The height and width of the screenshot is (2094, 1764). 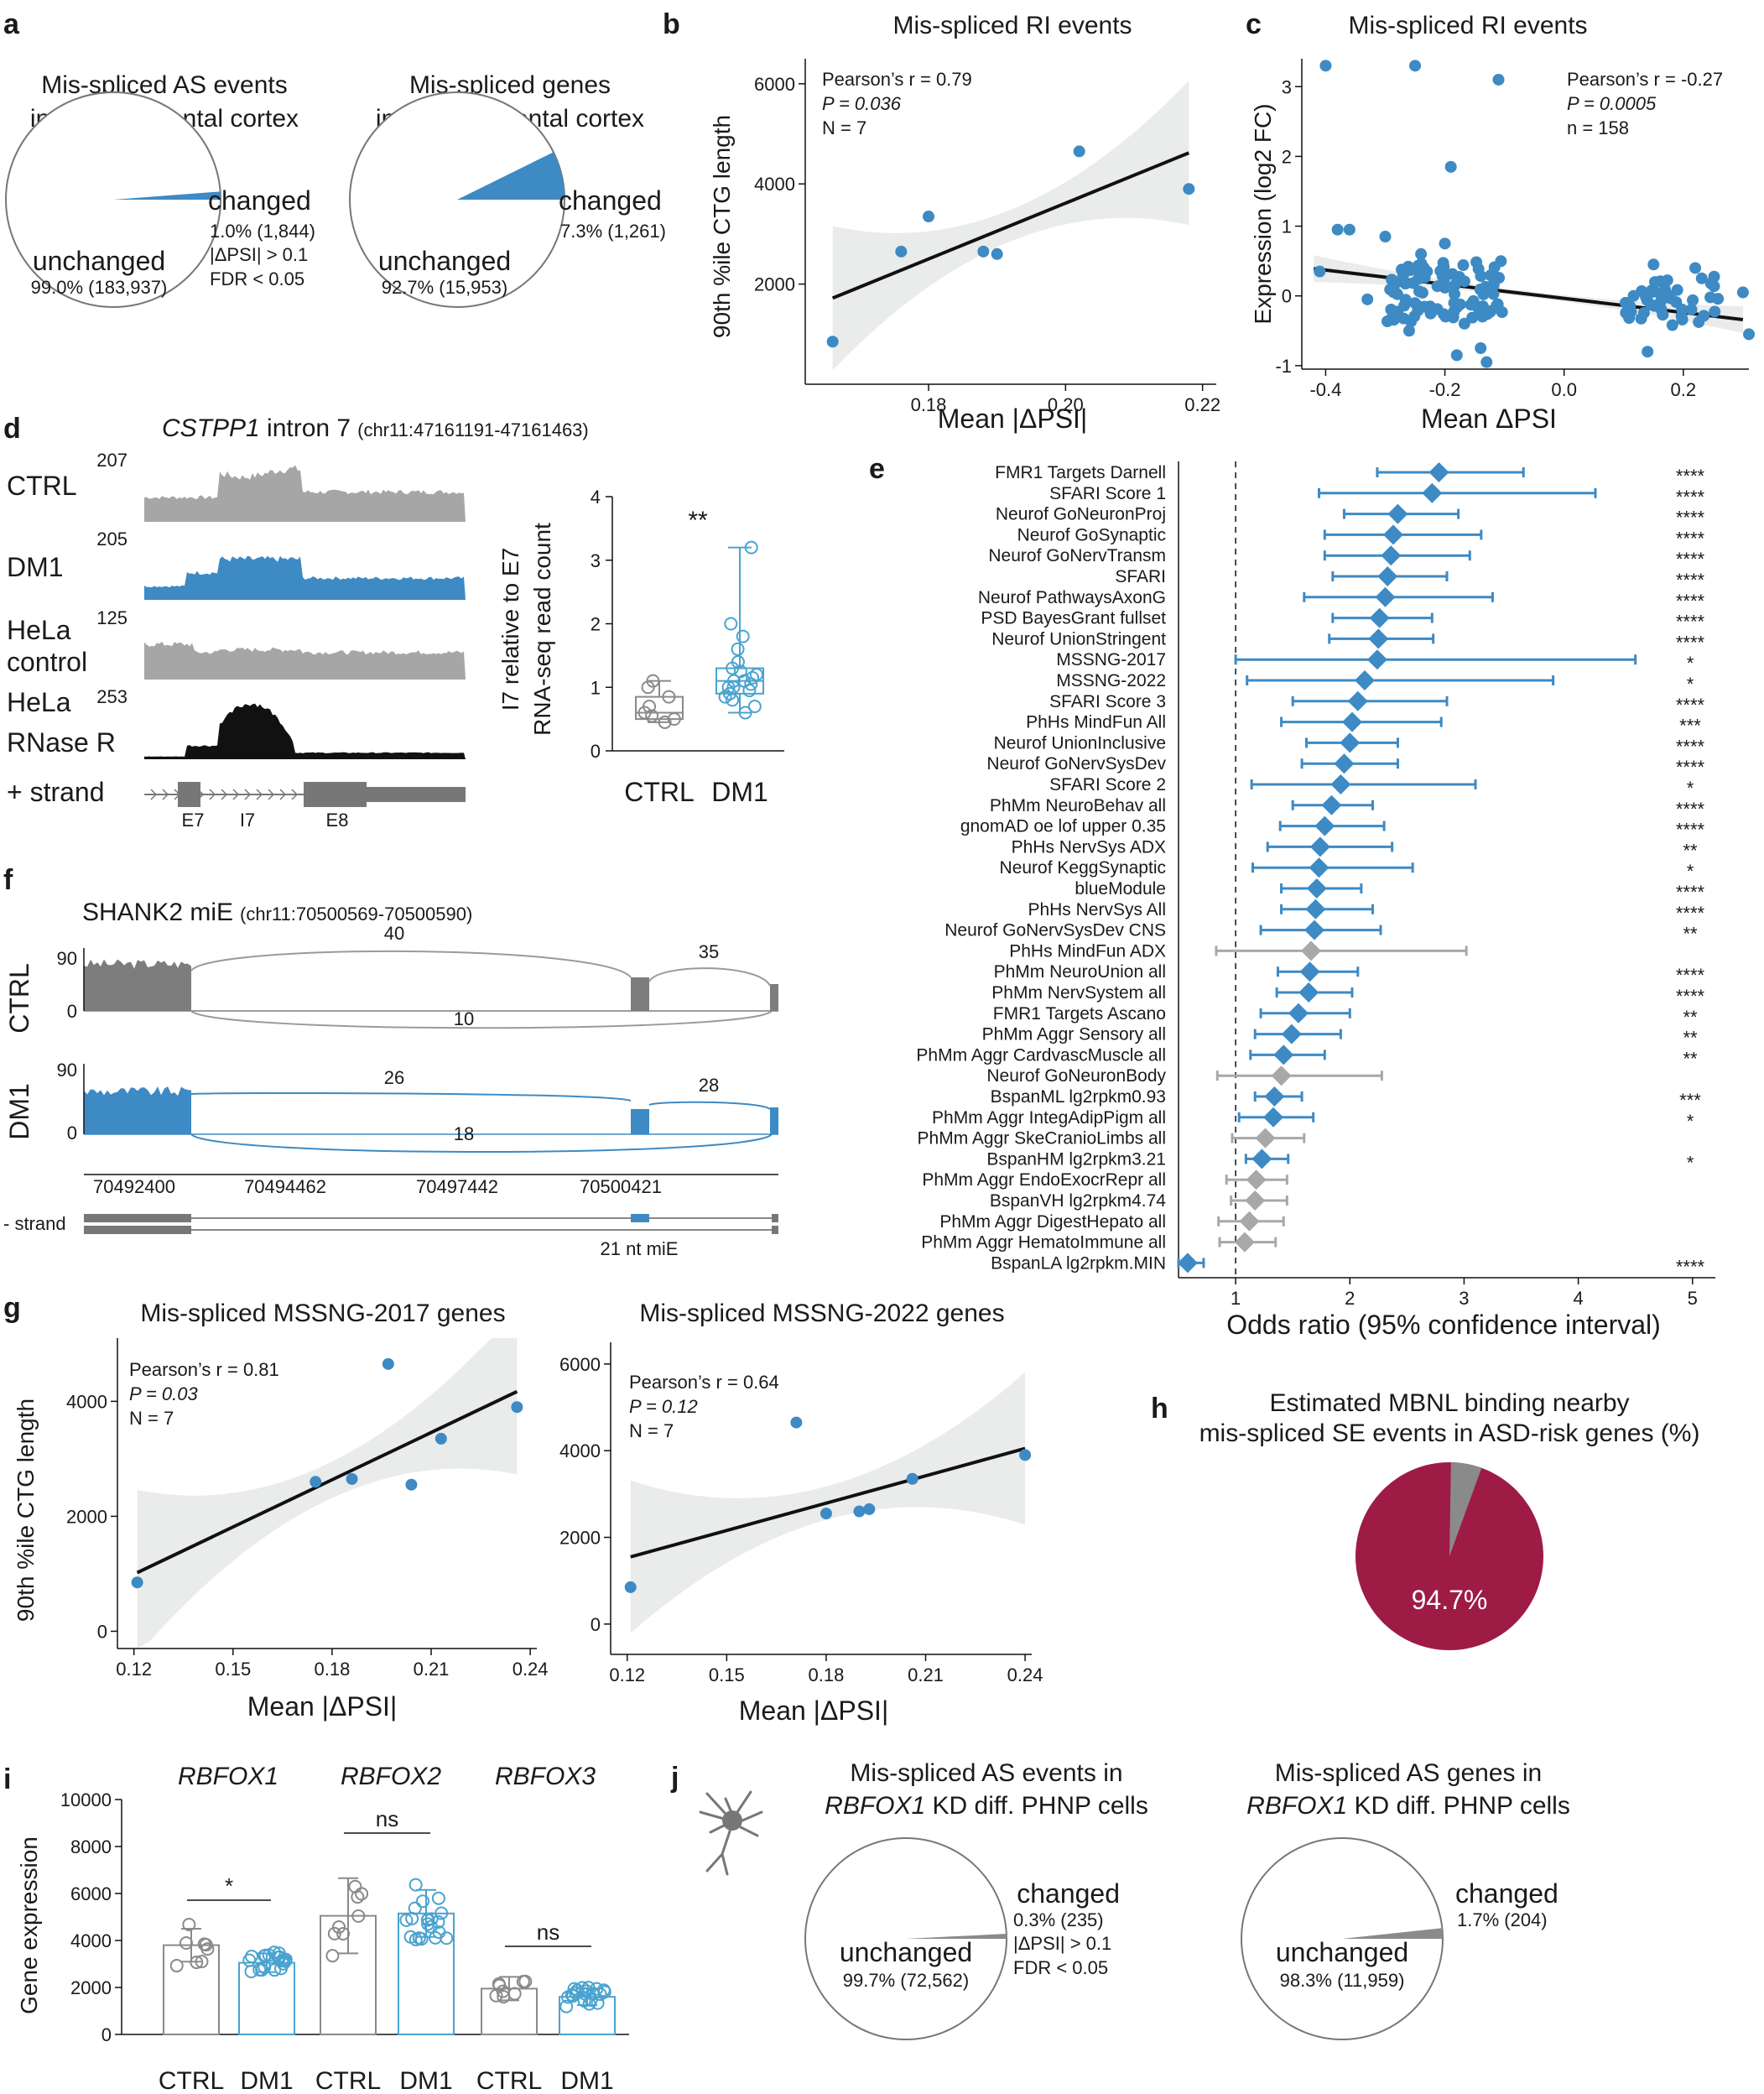 I want to click on f-strand-label: - strand, so click(x=34, y=1224).